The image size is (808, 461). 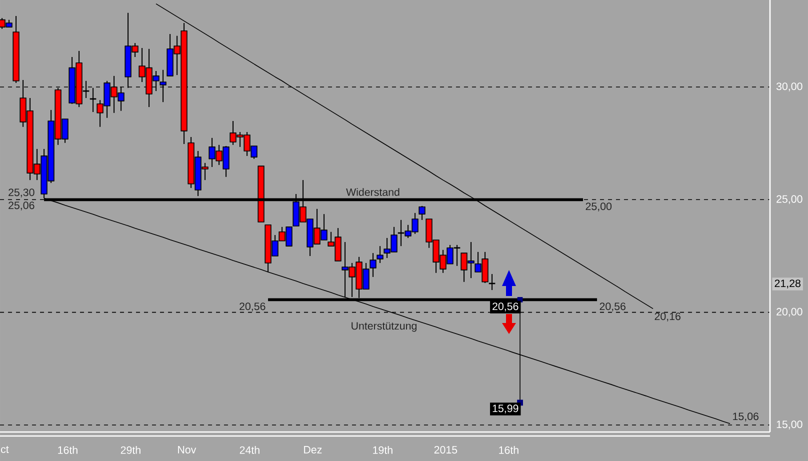 I want to click on x-tick-label: 2015, so click(x=446, y=450).